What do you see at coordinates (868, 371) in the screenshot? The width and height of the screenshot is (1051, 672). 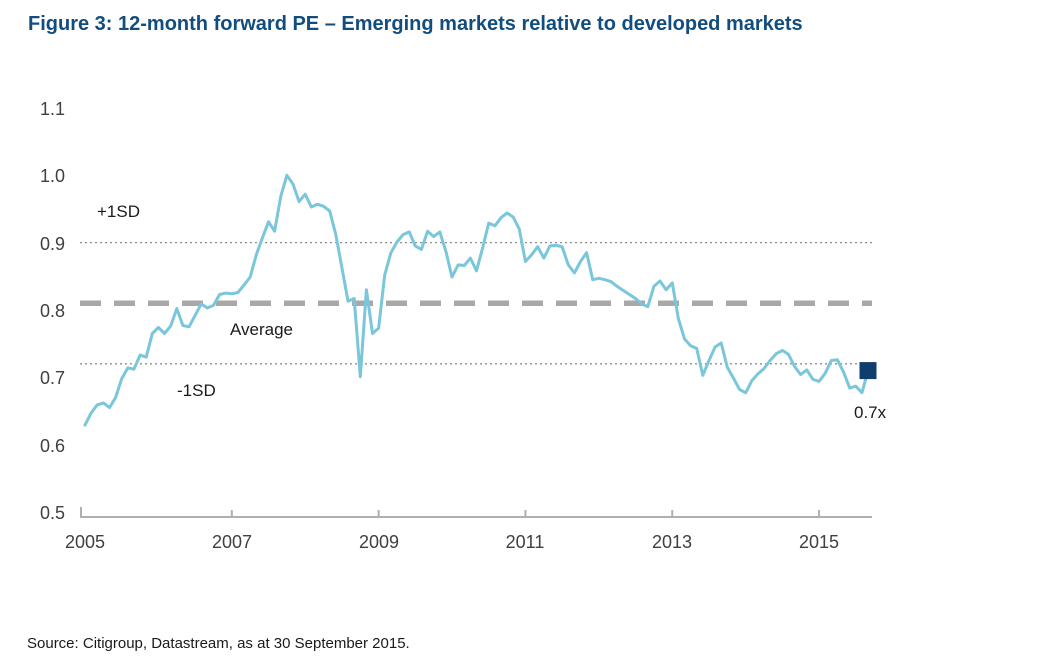 I see `last-value-marker` at bounding box center [868, 371].